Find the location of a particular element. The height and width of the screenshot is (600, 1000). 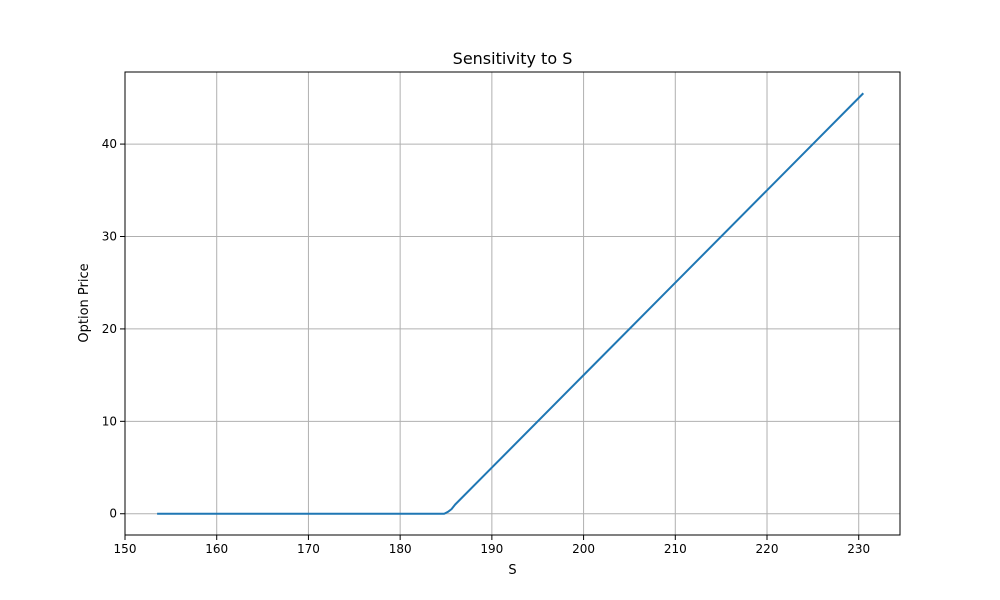

x-tick-label: 150 is located at coordinates (125, 549).